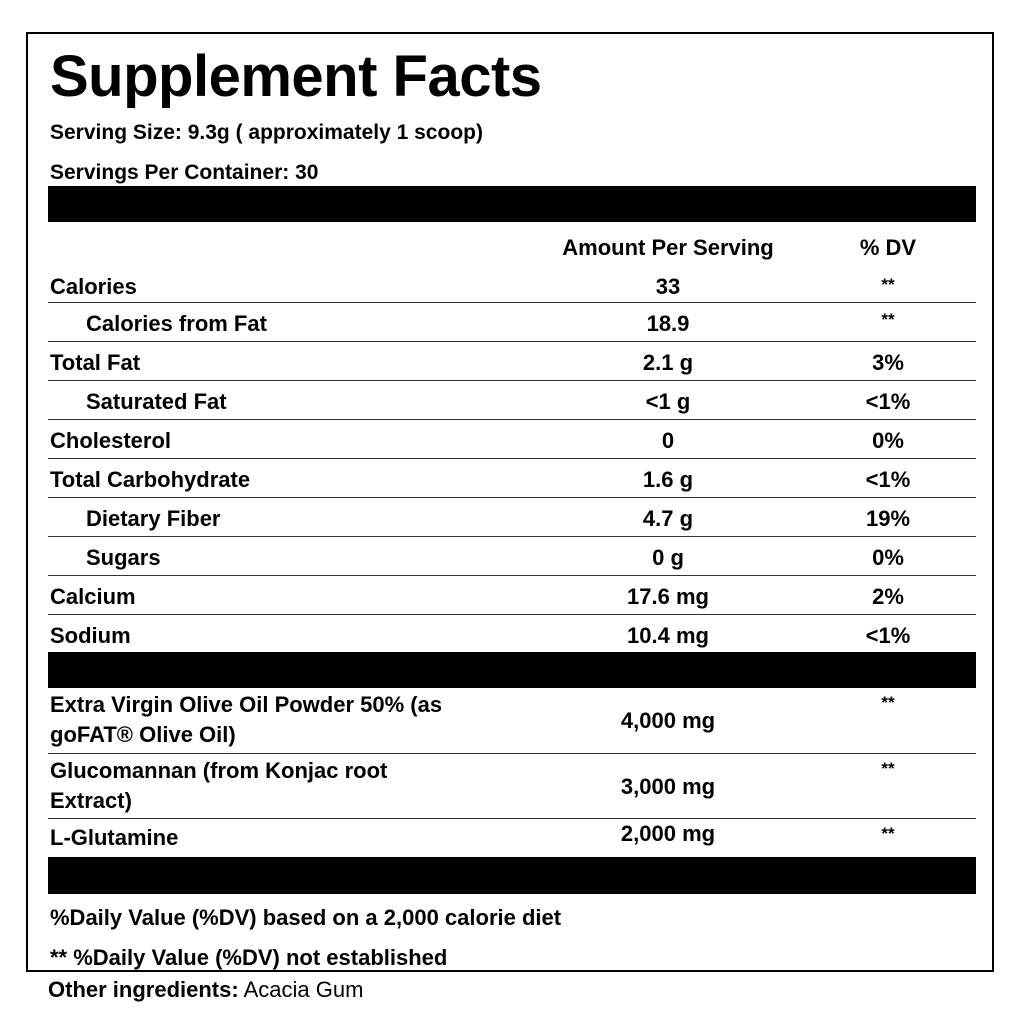 The height and width of the screenshot is (1024, 1024). Describe the element at coordinates (249, 957) in the screenshot. I see `footnote-dv-not-established: ** %Daily Value (%DV) not established` at that location.